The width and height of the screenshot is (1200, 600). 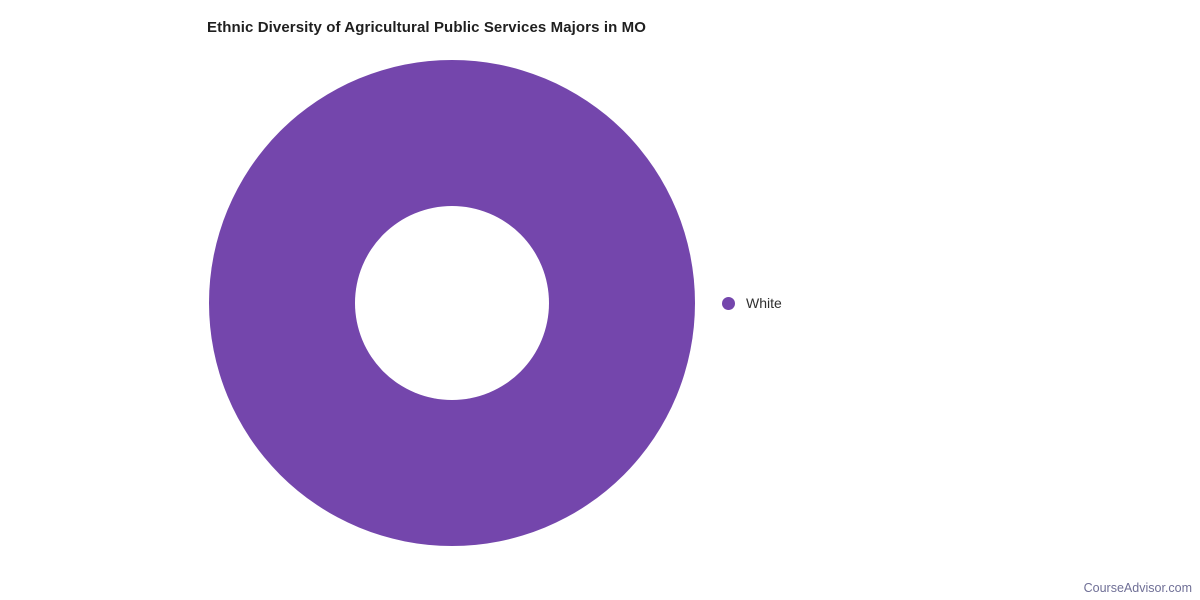 I want to click on legend-item-label: White, so click(x=764, y=303).